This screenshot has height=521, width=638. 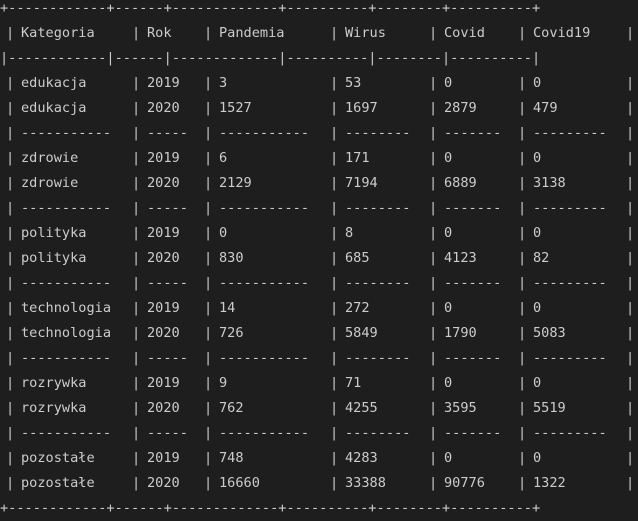 I want to click on table-cell: 272, so click(x=357, y=308).